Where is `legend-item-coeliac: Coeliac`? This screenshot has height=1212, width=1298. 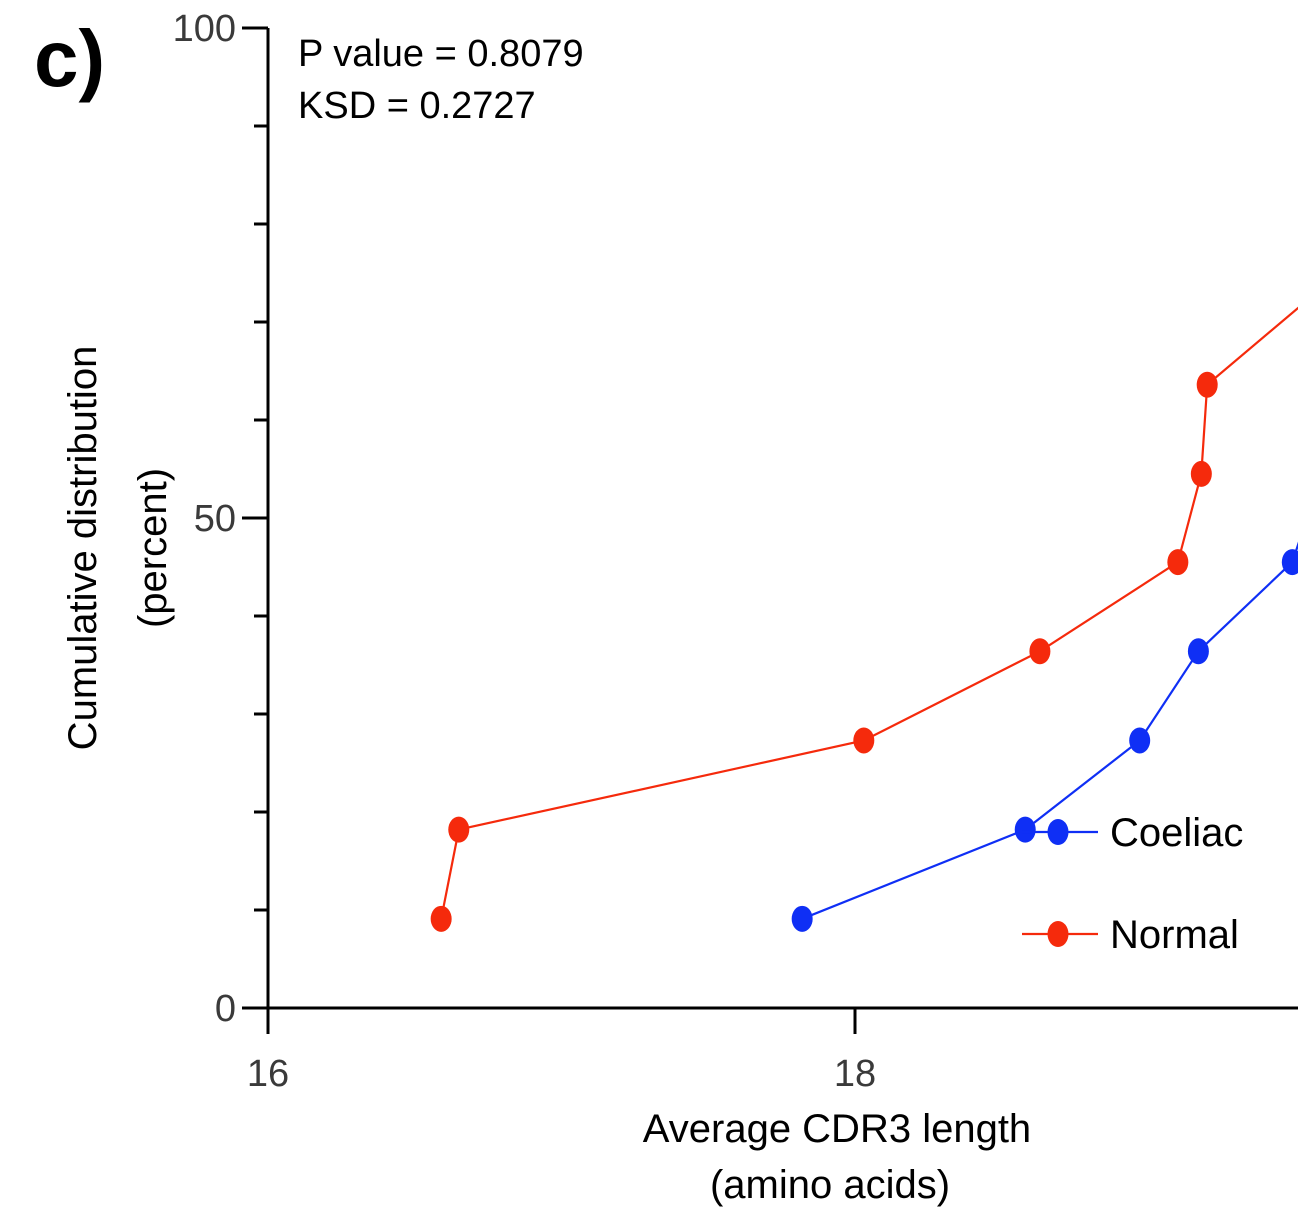
legend-item-coeliac: Coeliac is located at coordinates (1132, 833).